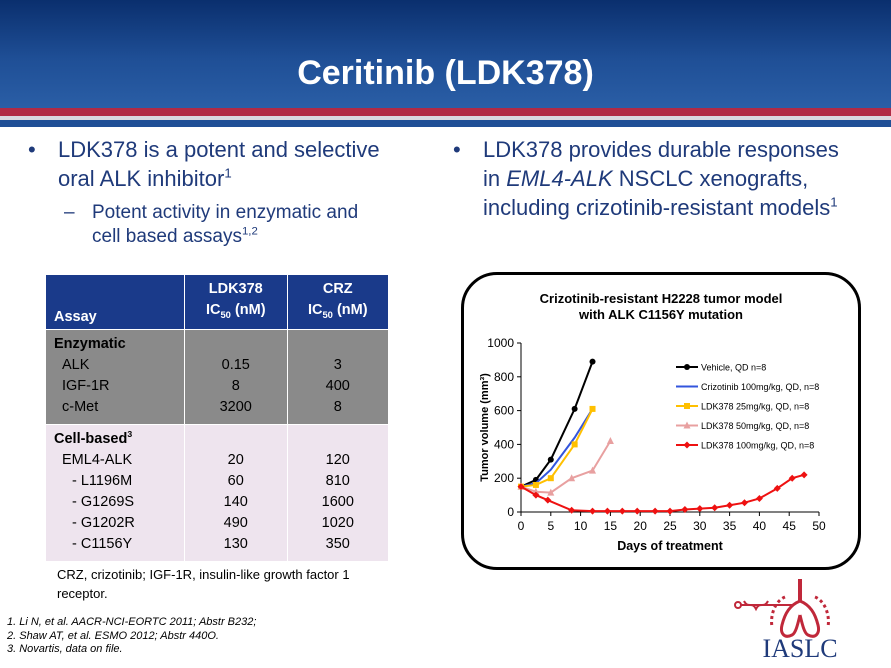  What do you see at coordinates (559, 178) in the screenshot?
I see `right-line2-italic: EML4-ALK` at bounding box center [559, 178].